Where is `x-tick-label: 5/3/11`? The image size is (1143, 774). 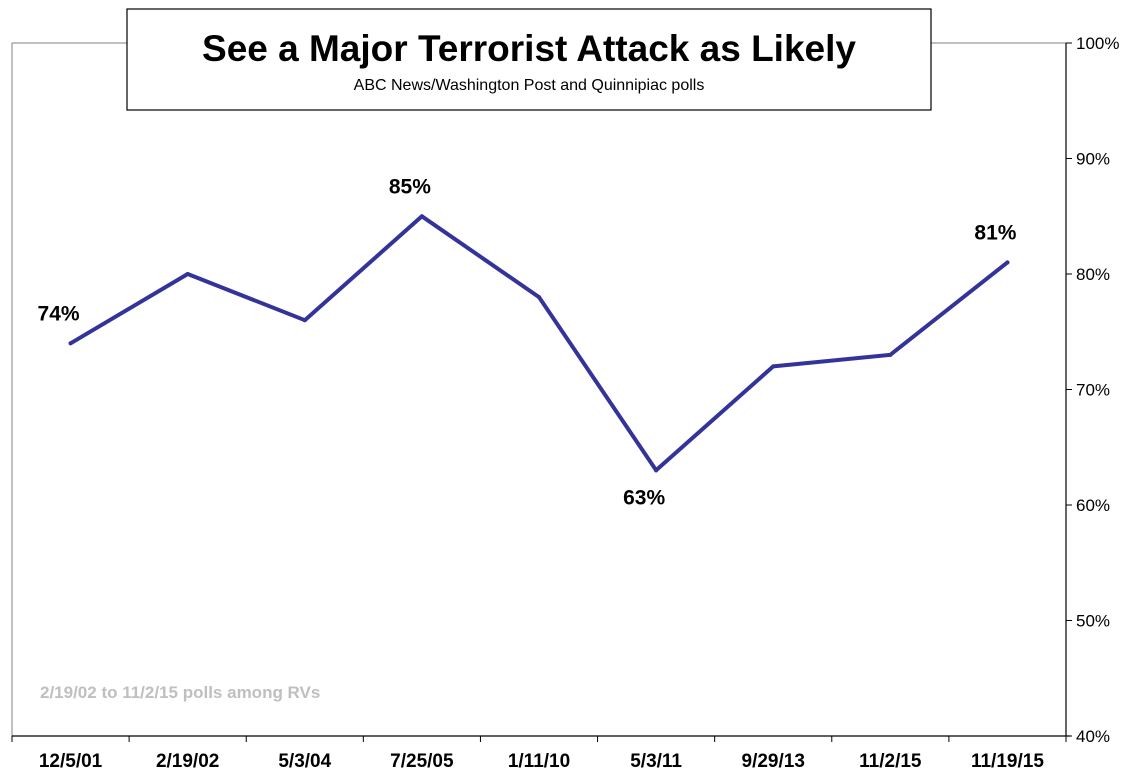 x-tick-label: 5/3/11 is located at coordinates (656, 761).